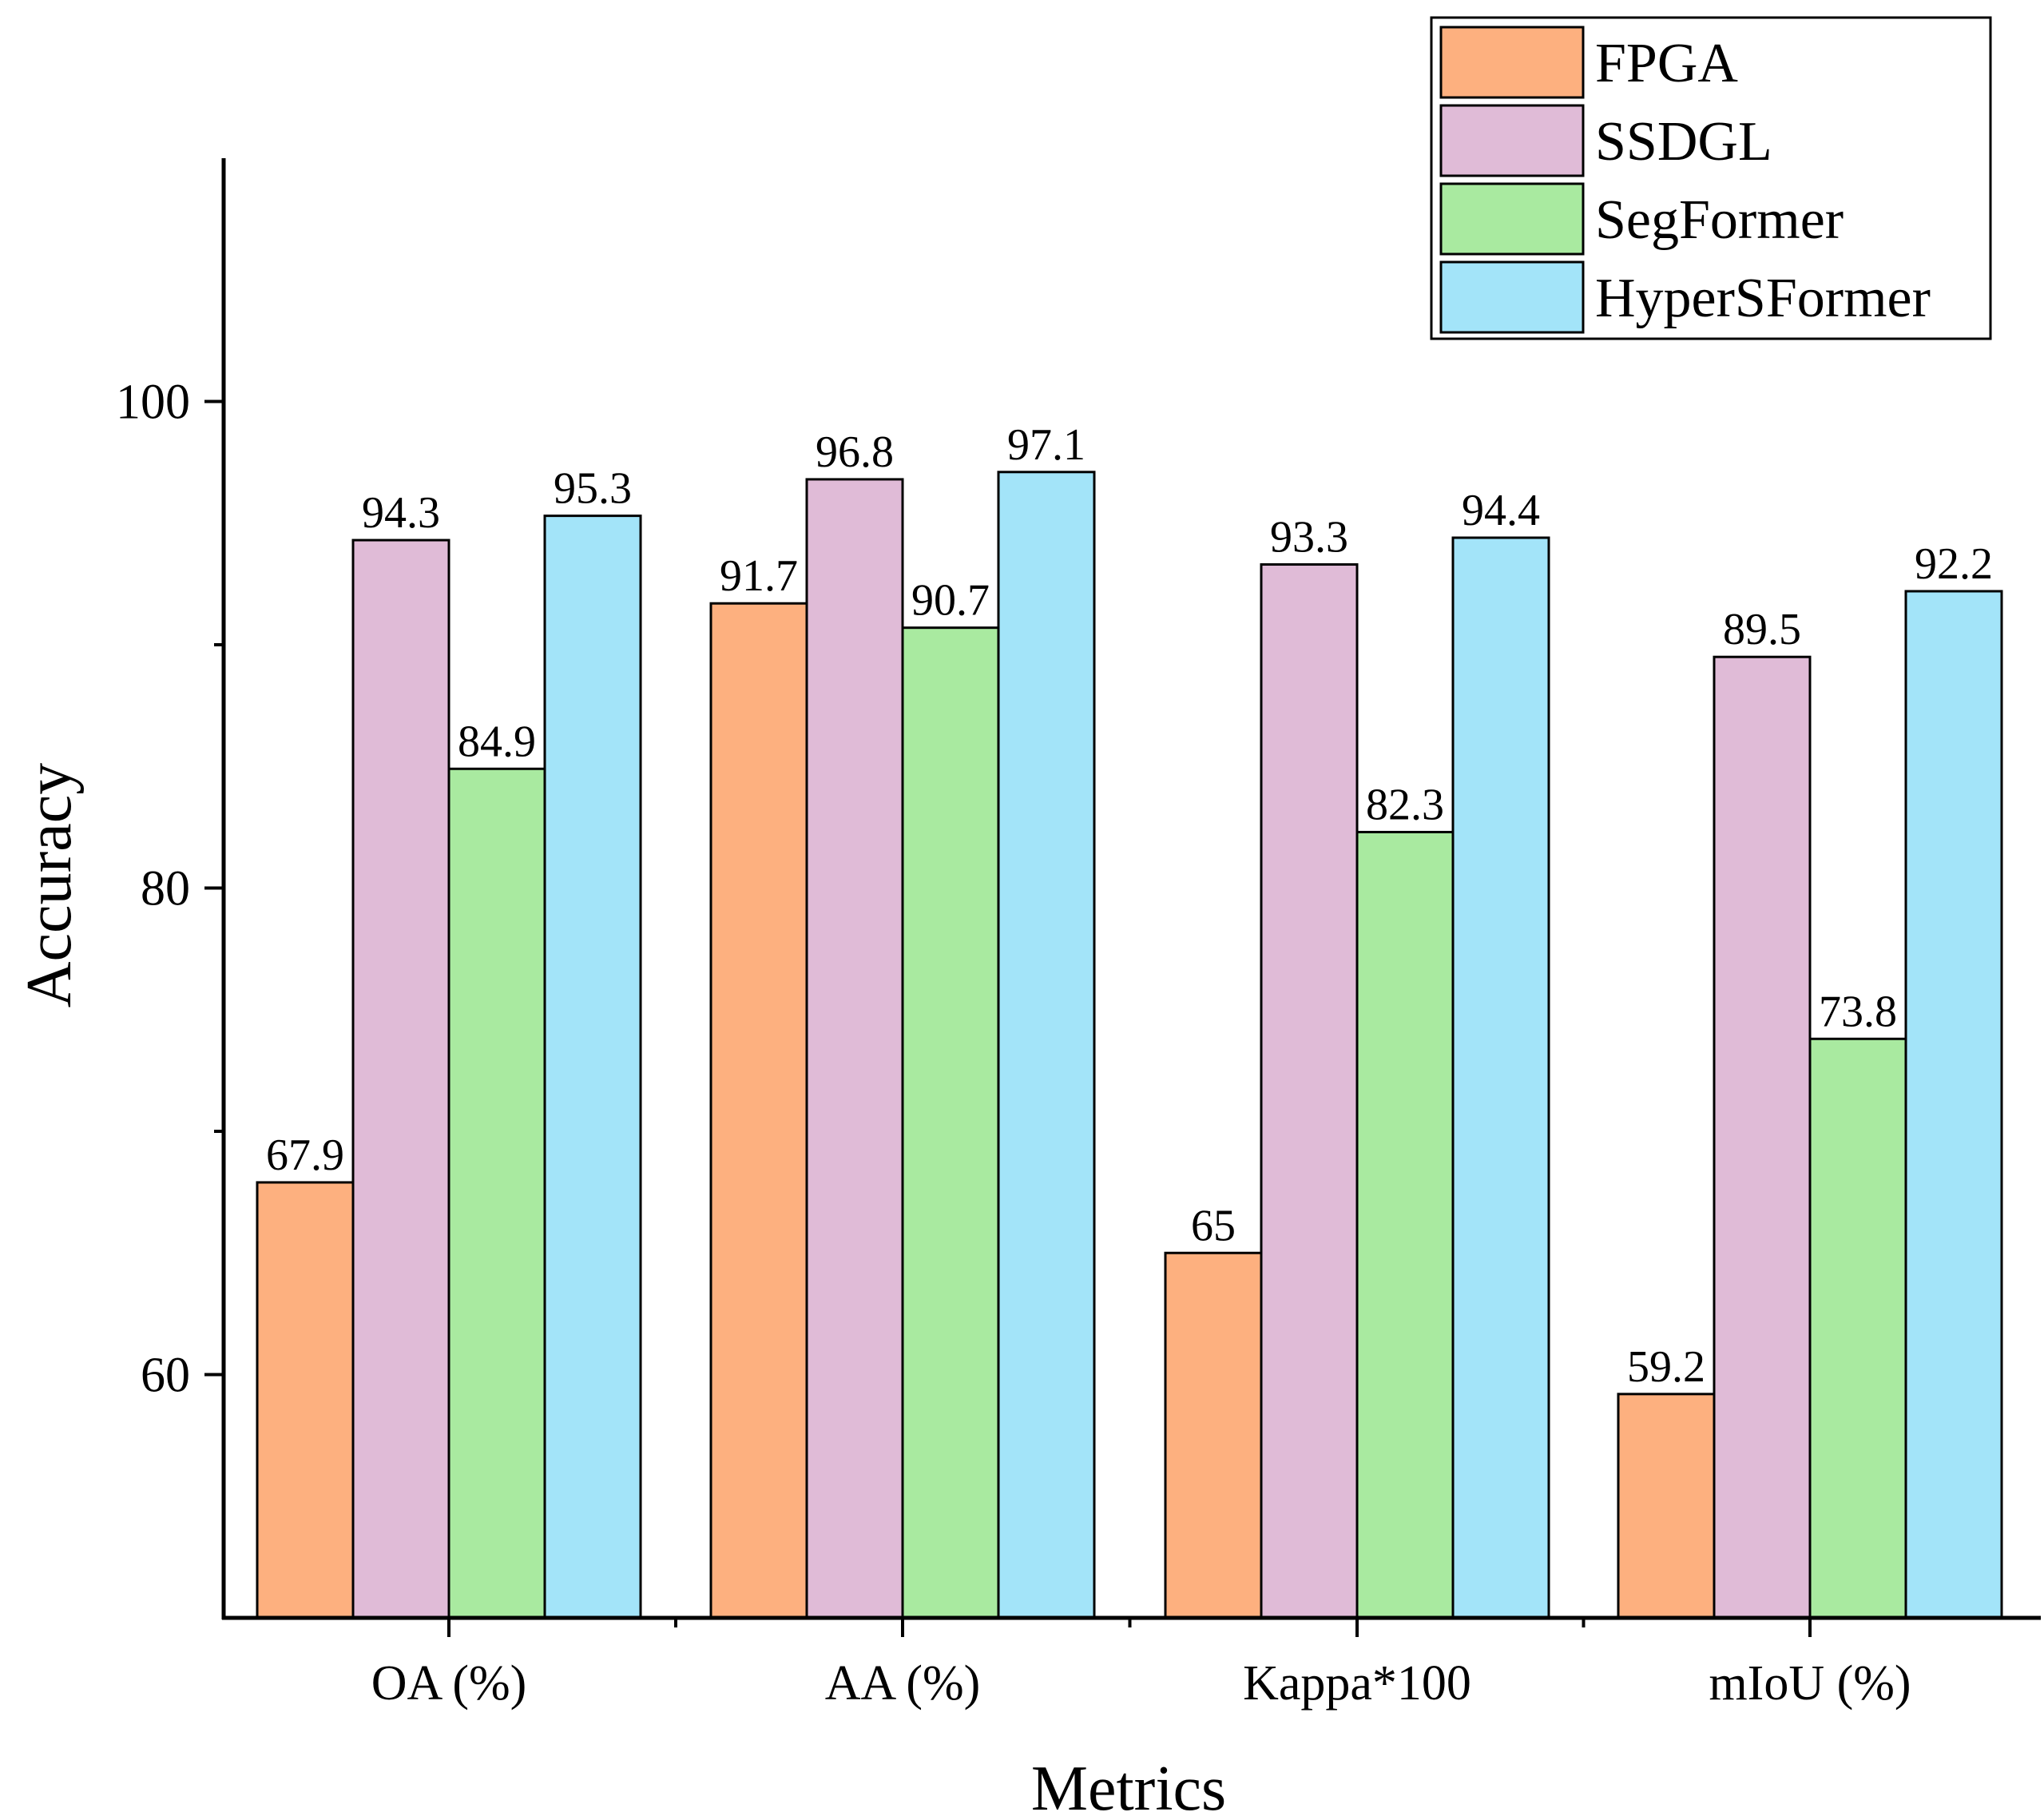 The image size is (2044, 1820). I want to click on legend-label-fpga: FPGA, so click(1666, 63).